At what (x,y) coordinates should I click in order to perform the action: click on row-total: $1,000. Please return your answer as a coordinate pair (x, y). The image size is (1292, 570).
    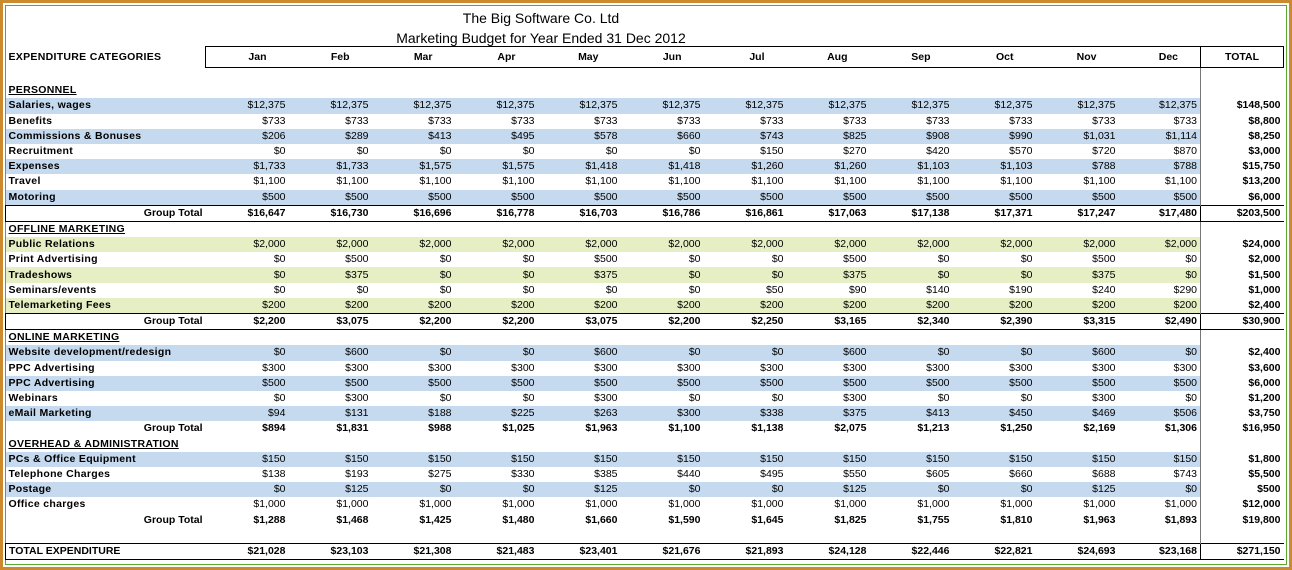
    Looking at the image, I should click on (1242, 290).